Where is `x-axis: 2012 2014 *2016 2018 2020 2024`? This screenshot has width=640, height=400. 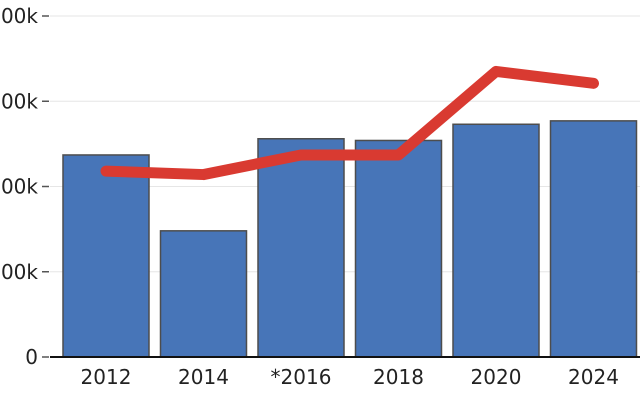 x-axis: 2012 2014 *2016 2018 2020 2024 is located at coordinates (345, 372).